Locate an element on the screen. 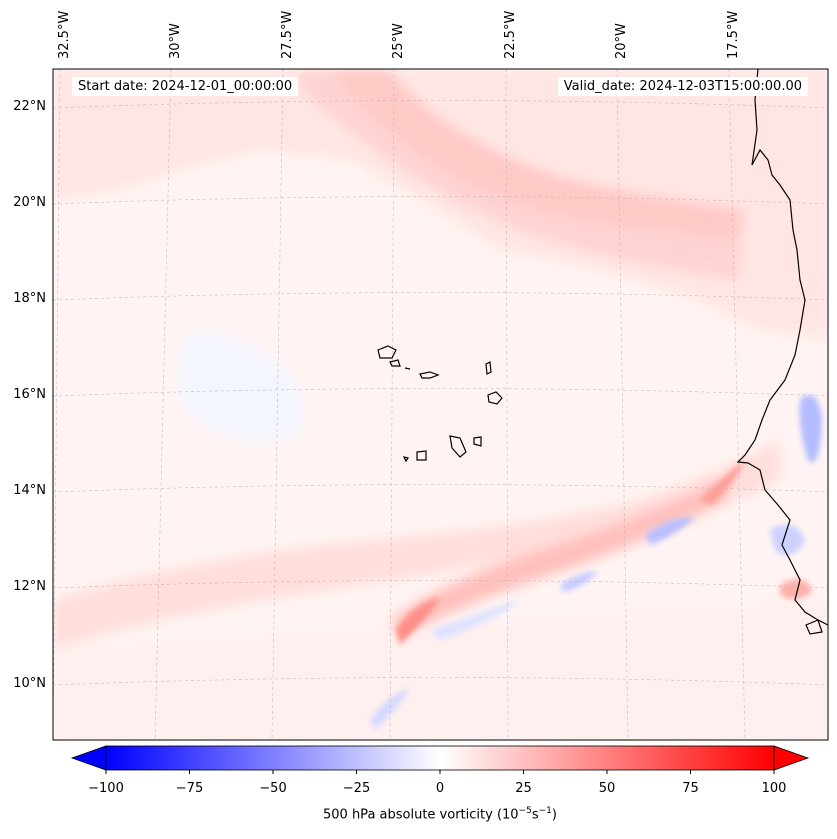 The image size is (837, 839). island-santa-luzia is located at coordinates (407, 368).